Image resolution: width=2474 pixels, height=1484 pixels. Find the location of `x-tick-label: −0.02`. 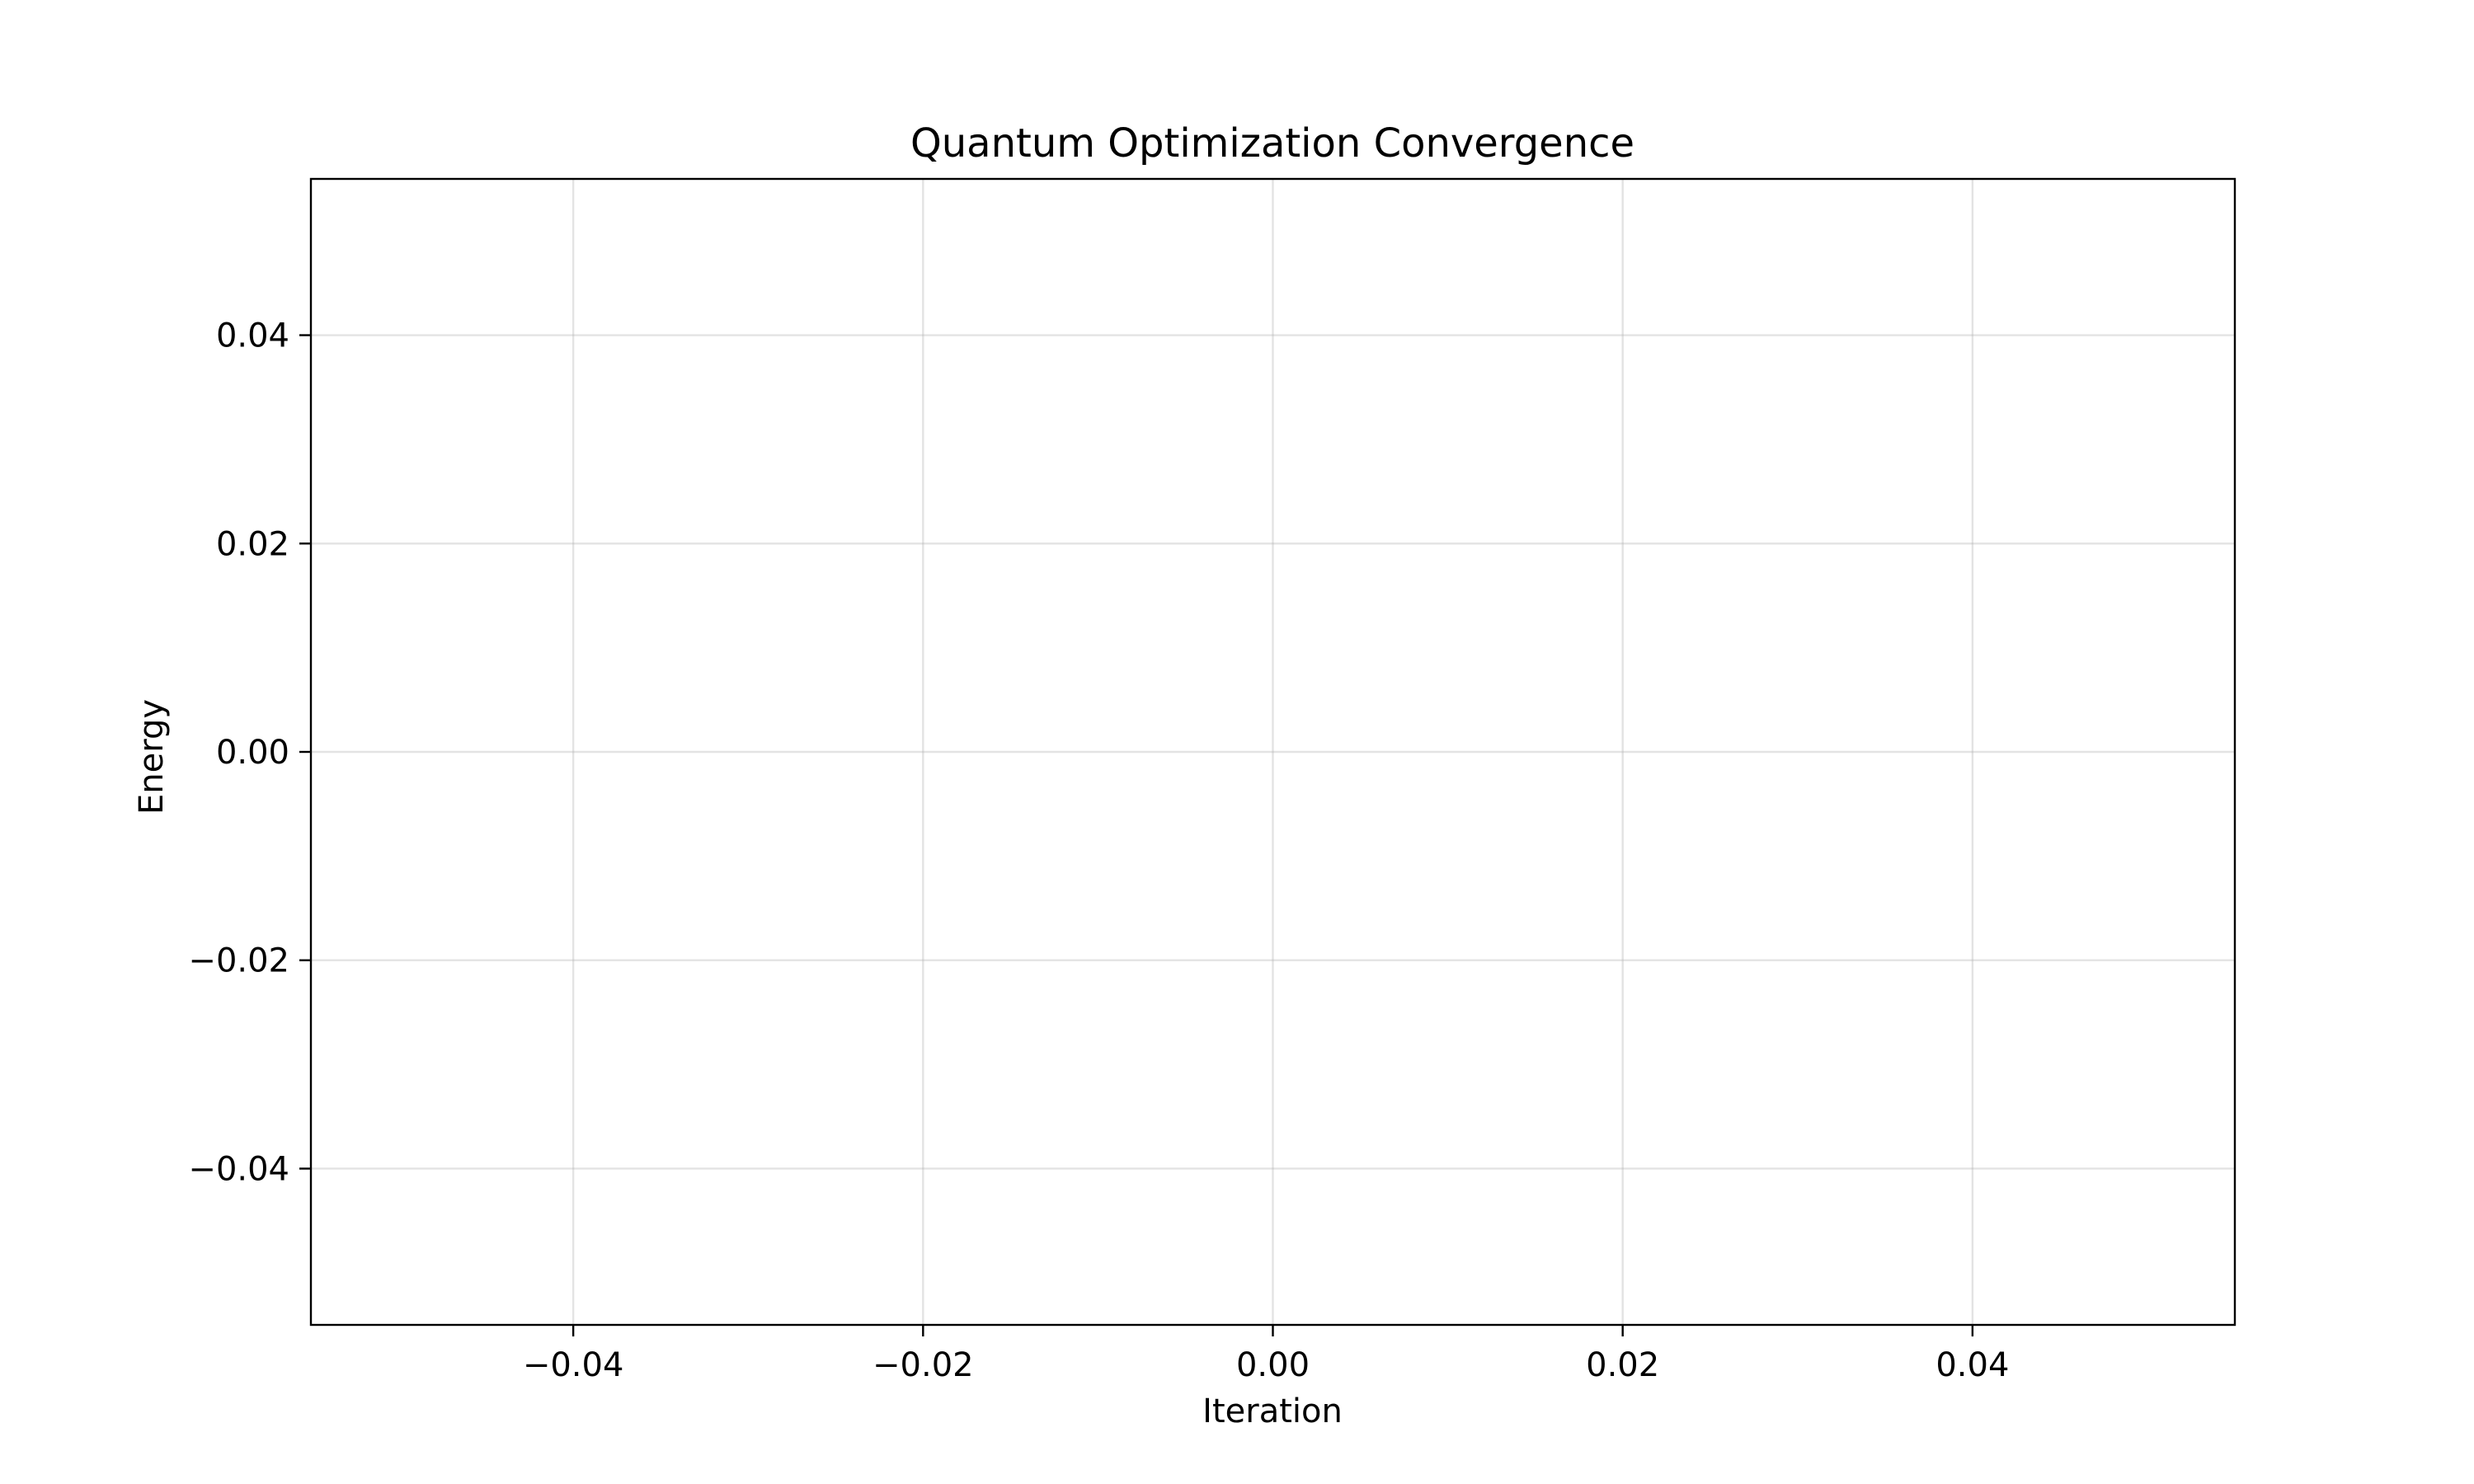

x-tick-label: −0.02 is located at coordinates (923, 1365).